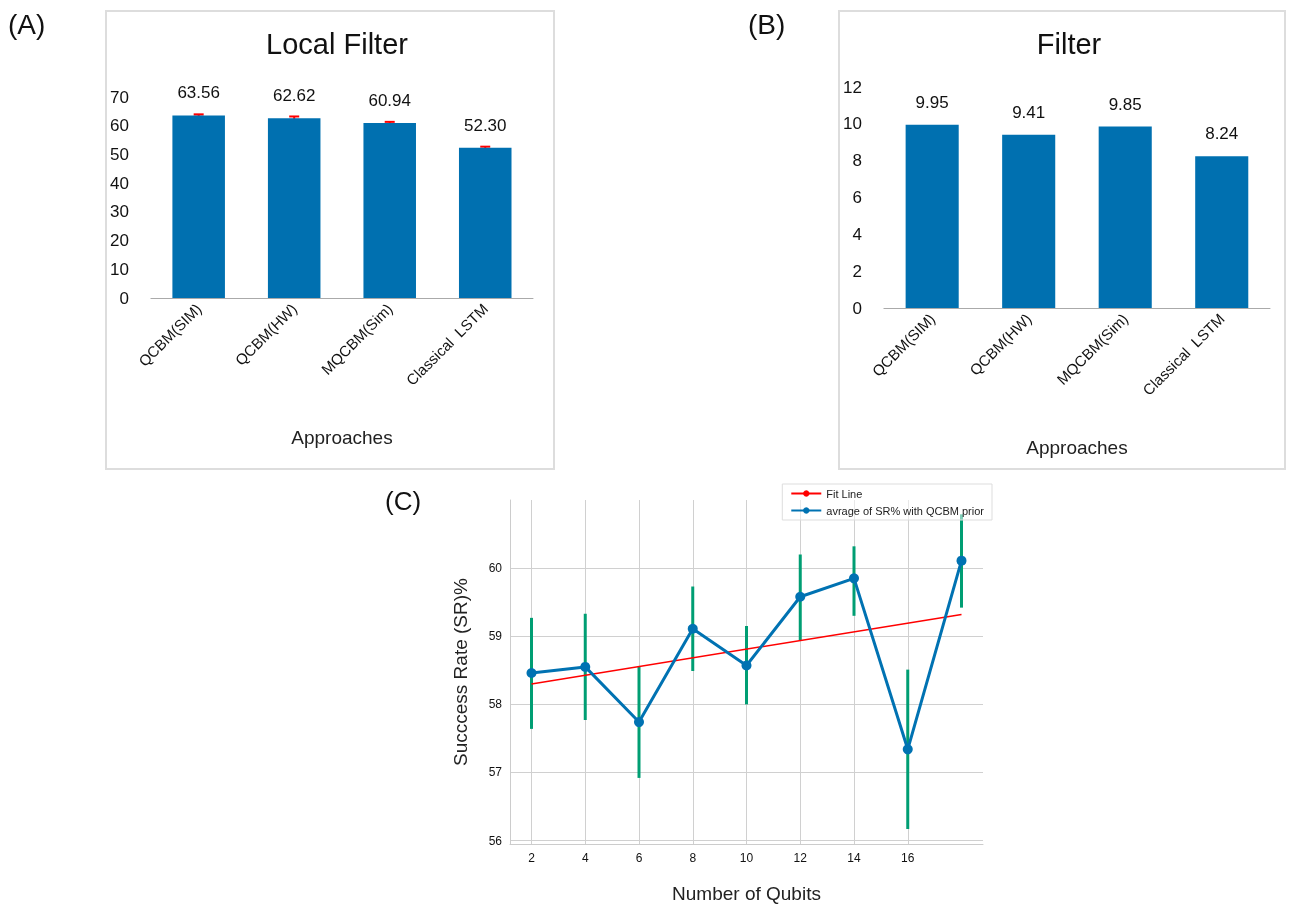 This screenshot has height=908, width=1292. I want to click on text: 63.56, so click(198, 93).